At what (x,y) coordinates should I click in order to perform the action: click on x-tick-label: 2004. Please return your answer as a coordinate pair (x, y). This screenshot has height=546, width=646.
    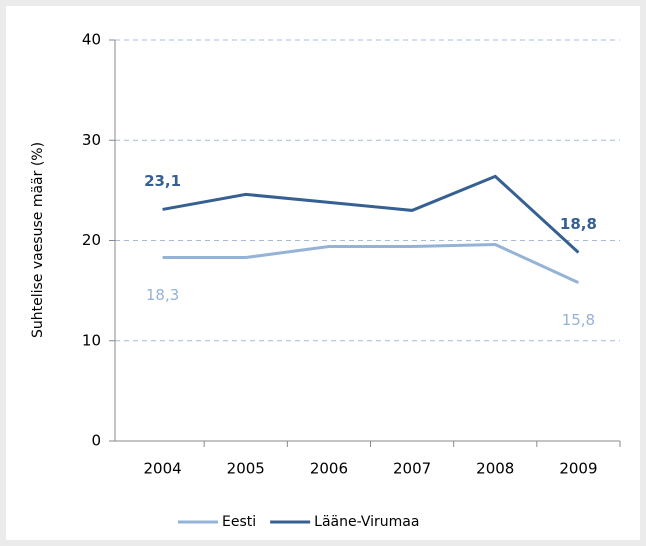
    Looking at the image, I should click on (162, 469).